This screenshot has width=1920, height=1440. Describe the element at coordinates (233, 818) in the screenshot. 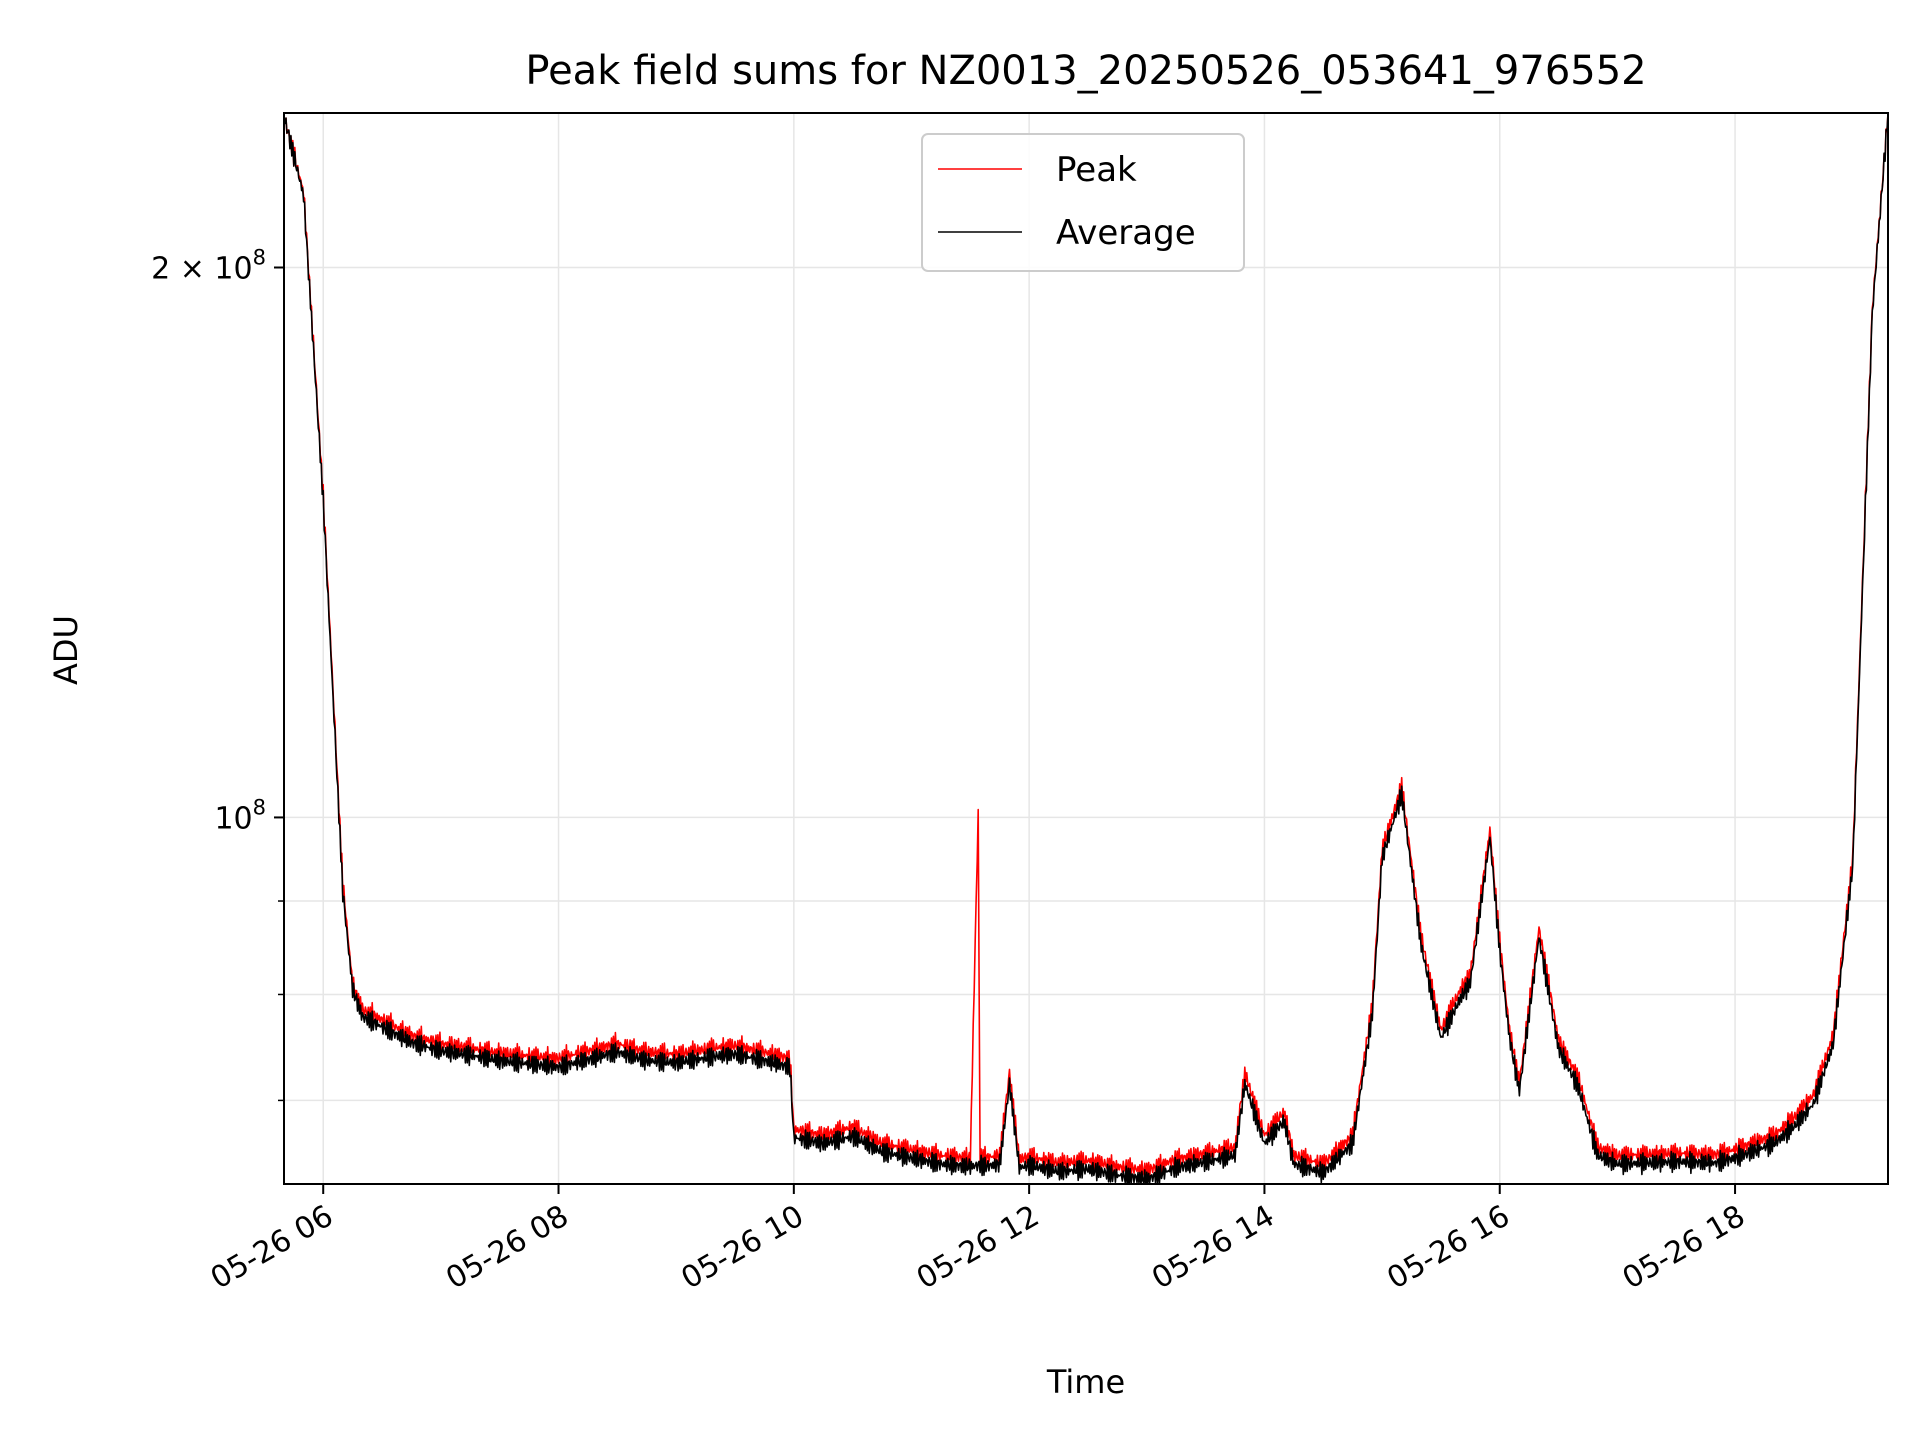

I see `y-tick-label-base: 10` at that location.